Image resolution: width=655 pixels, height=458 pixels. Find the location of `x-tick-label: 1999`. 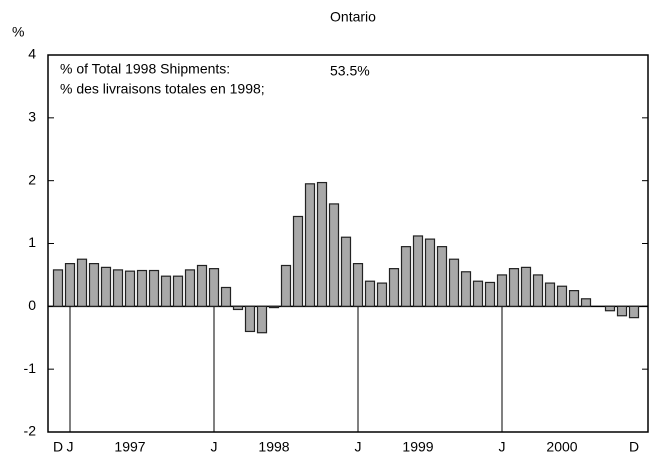

x-tick-label: 1999 is located at coordinates (417, 447).